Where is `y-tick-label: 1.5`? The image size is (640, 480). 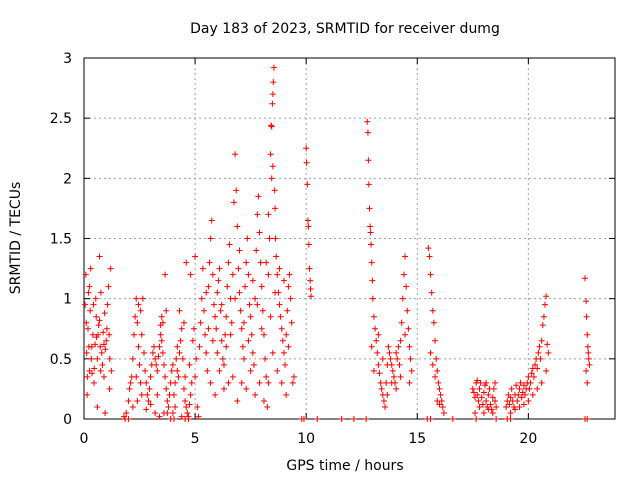
y-tick-label: 1.5 is located at coordinates (61, 240).